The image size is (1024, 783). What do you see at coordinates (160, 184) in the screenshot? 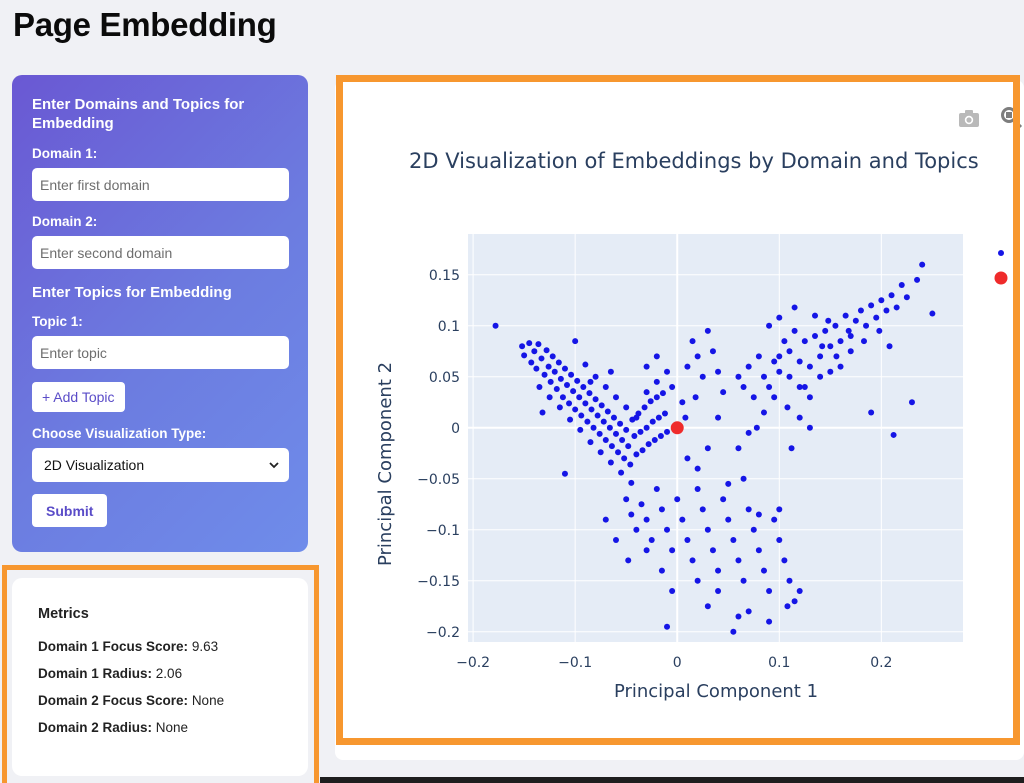
I see `domain1-input` at bounding box center [160, 184].